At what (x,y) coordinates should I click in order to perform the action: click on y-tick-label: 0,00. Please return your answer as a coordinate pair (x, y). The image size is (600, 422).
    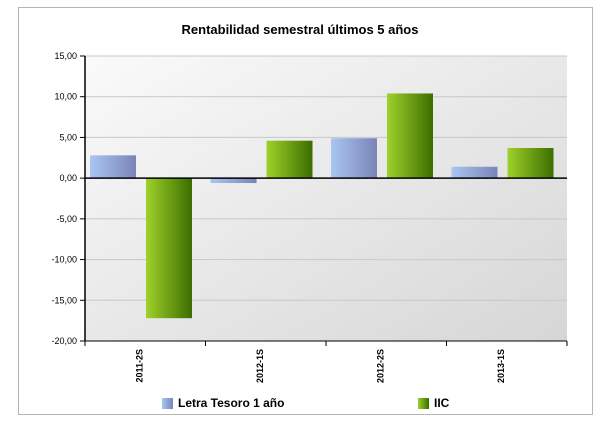
    Looking at the image, I should click on (68, 178).